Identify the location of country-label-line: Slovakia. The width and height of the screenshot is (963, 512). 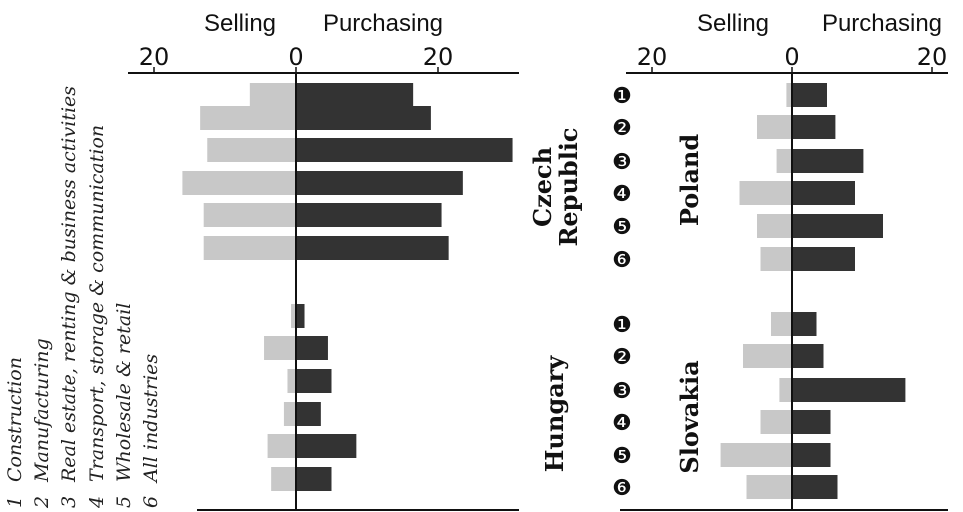
(689, 416).